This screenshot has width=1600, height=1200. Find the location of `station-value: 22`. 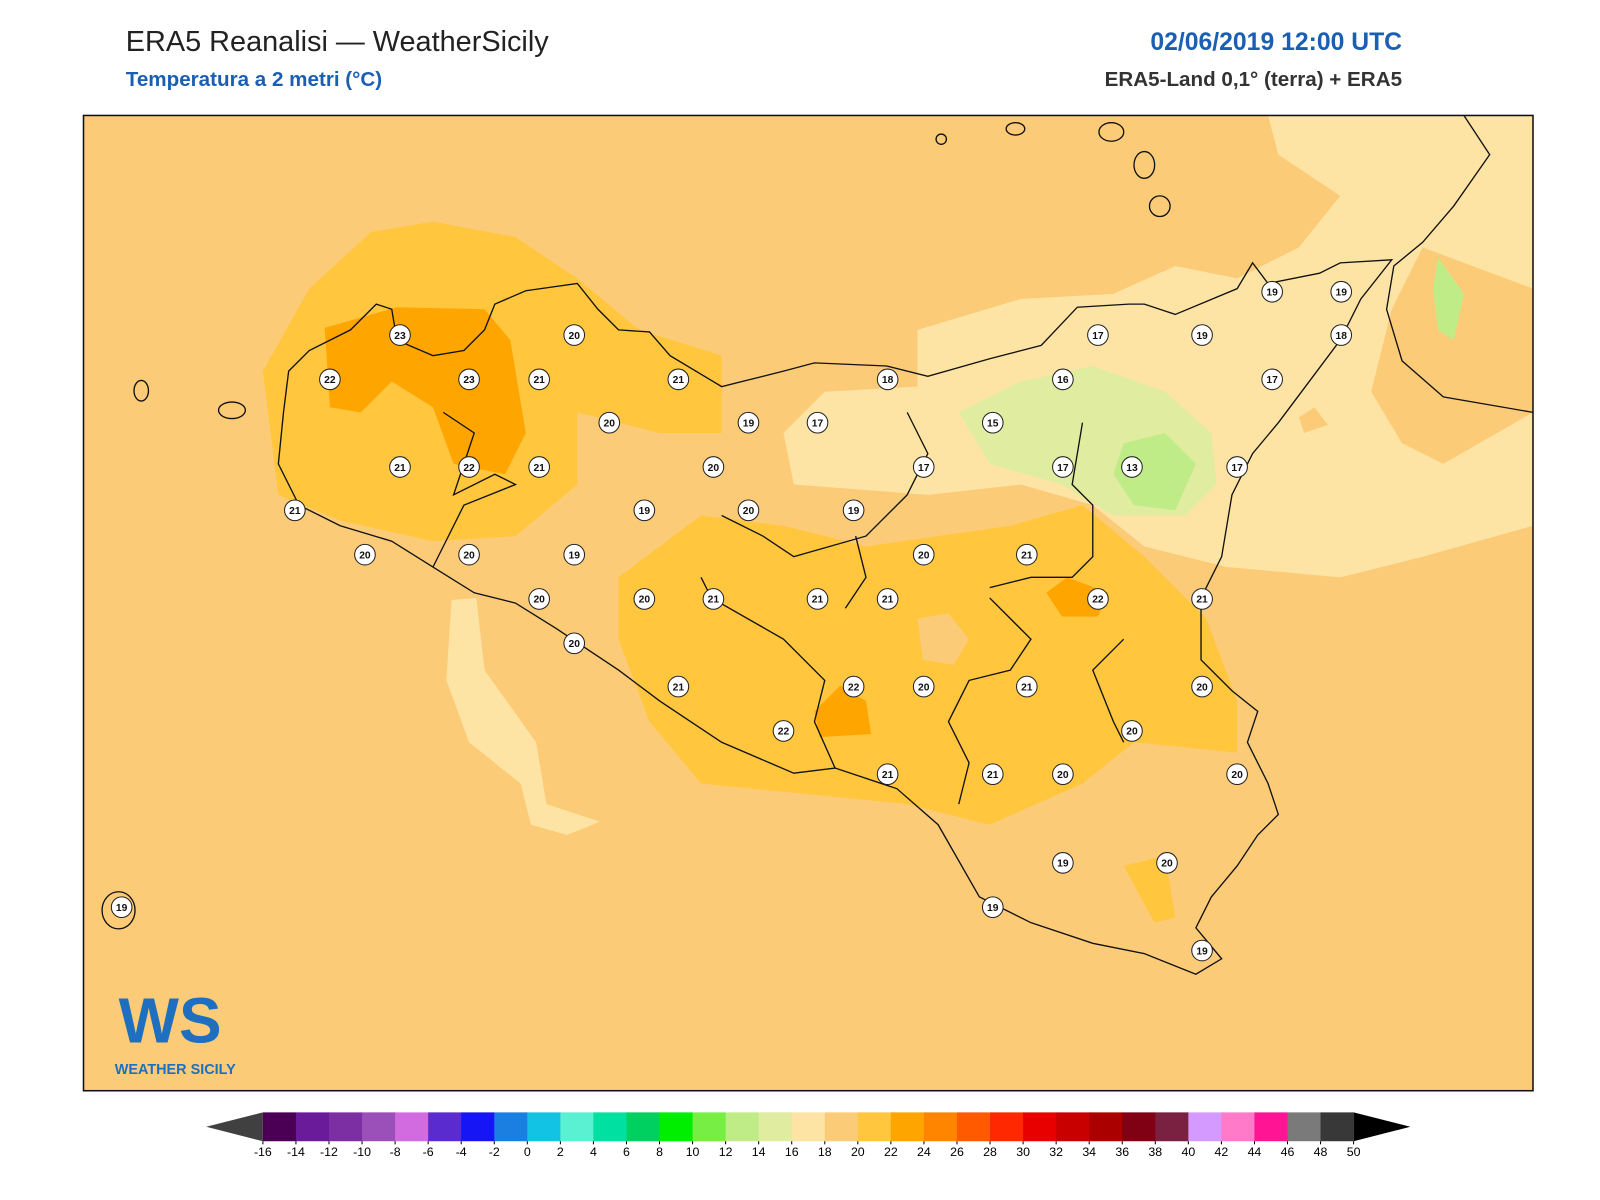

station-value: 22 is located at coordinates (784, 732).